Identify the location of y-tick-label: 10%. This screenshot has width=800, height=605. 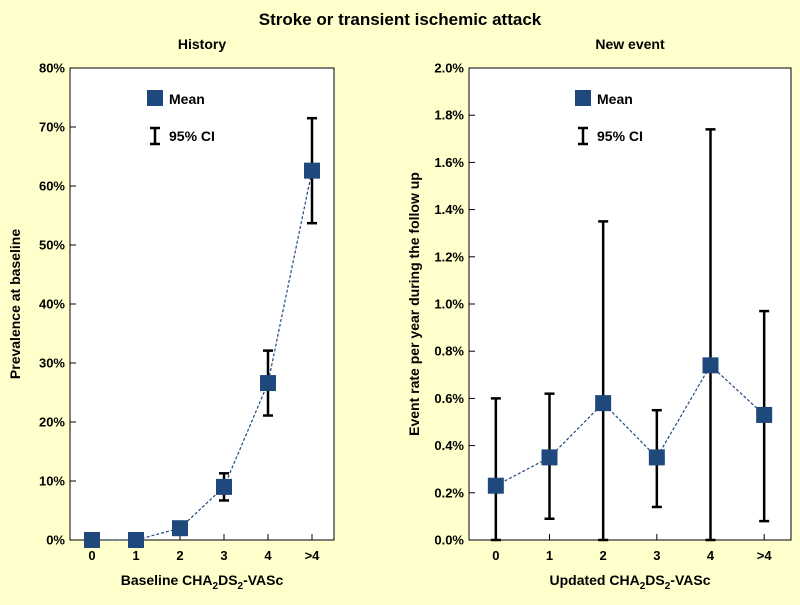
(52, 481).